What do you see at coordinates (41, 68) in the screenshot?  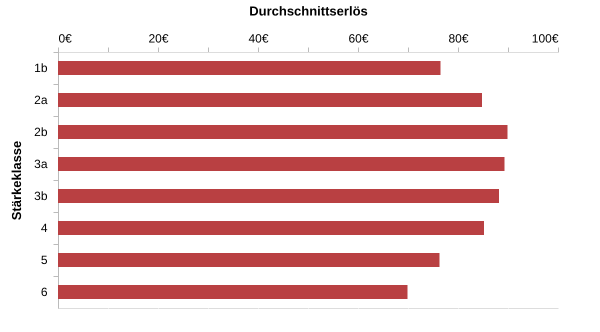 I see `y-tick-label: 1b` at bounding box center [41, 68].